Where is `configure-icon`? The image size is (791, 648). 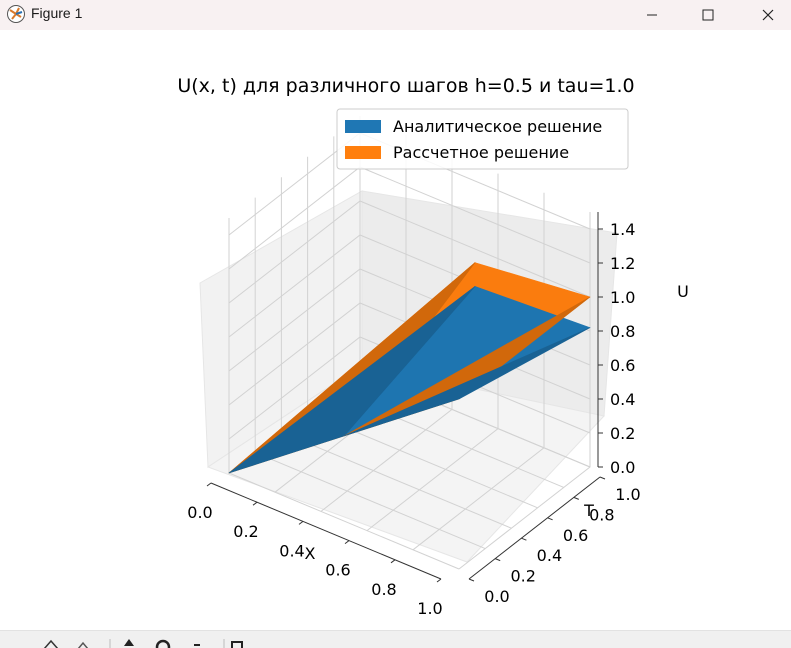 configure-icon is located at coordinates (197, 642).